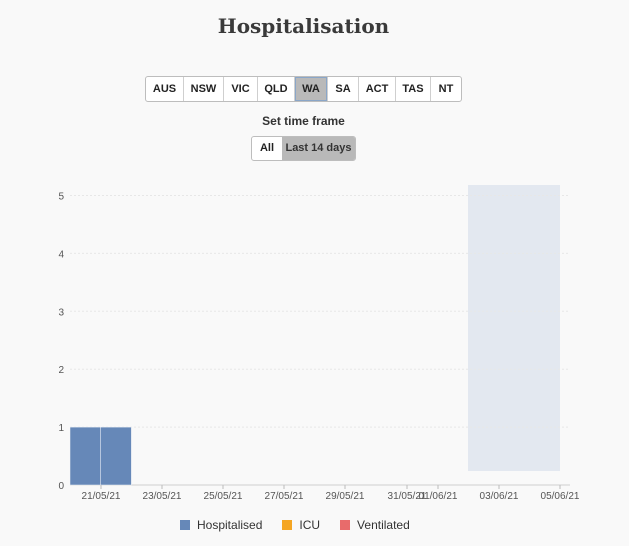  I want to click on legend-item-icu: ICU, so click(301, 525).